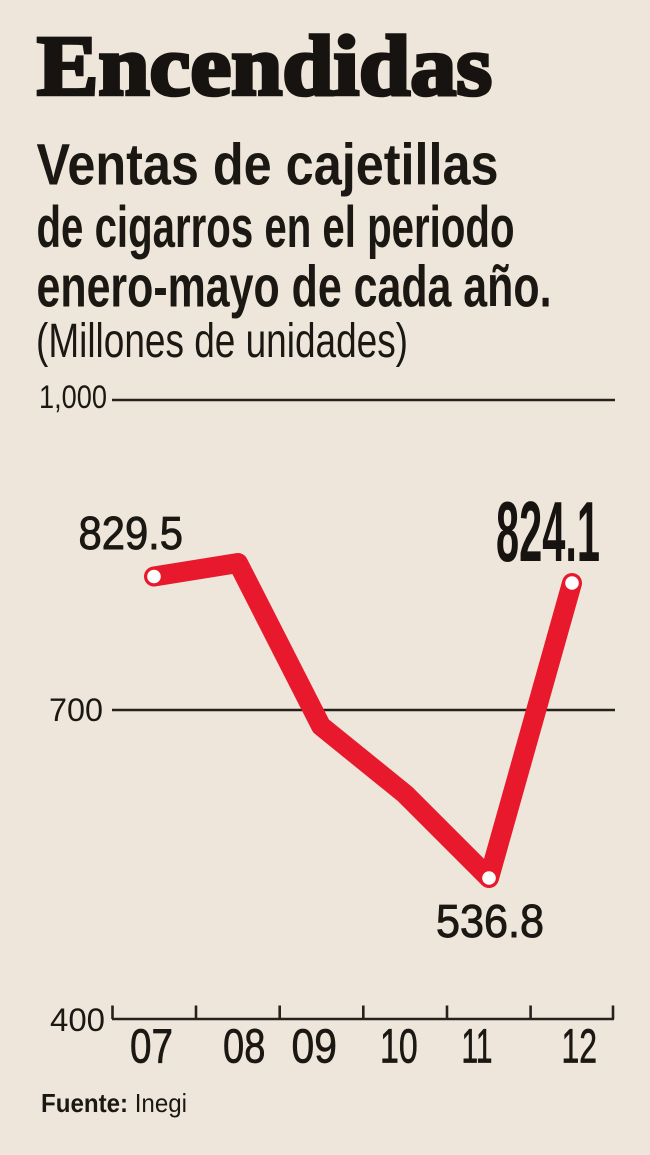 The width and height of the screenshot is (650, 1155). What do you see at coordinates (580, 1047) in the screenshot?
I see `svg-text: 12` at bounding box center [580, 1047].